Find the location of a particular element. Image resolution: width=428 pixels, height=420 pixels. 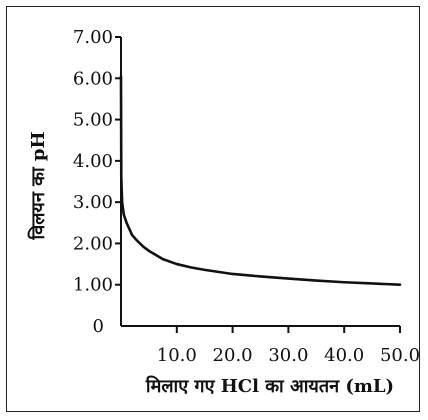

x-tick-label: 10.0 is located at coordinates (177, 355).